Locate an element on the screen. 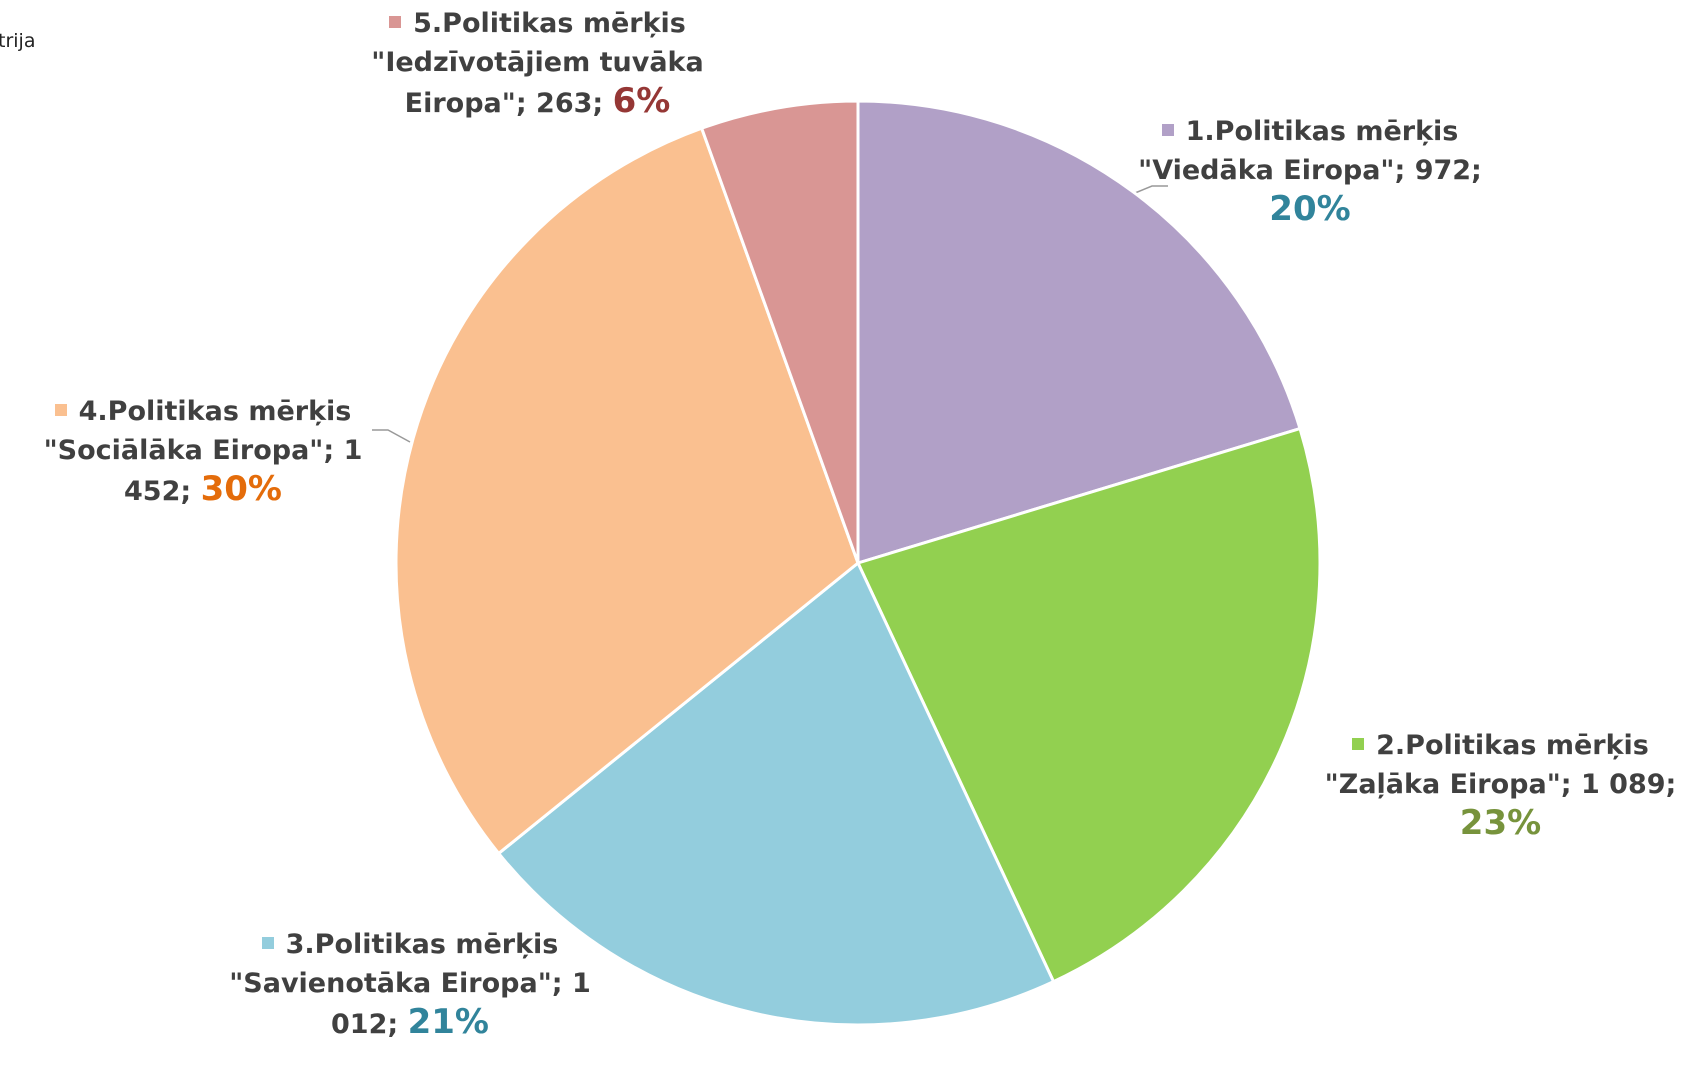  category-label: 2.Politikas mērķis "Zaļāka Eiropa"; is located at coordinates (1486, 765).